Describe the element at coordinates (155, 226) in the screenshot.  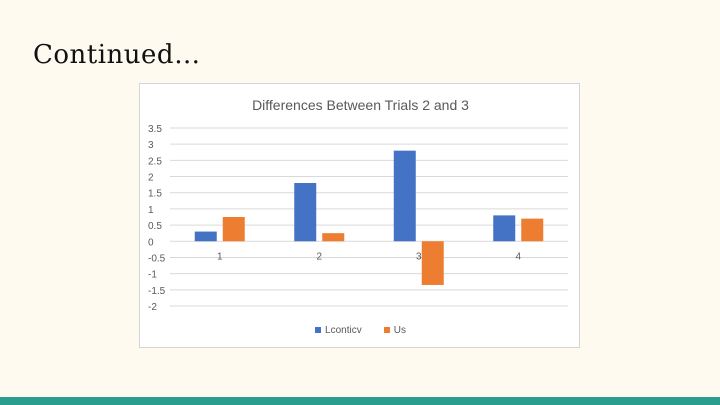
I see `y-tick-label: 0.5` at that location.